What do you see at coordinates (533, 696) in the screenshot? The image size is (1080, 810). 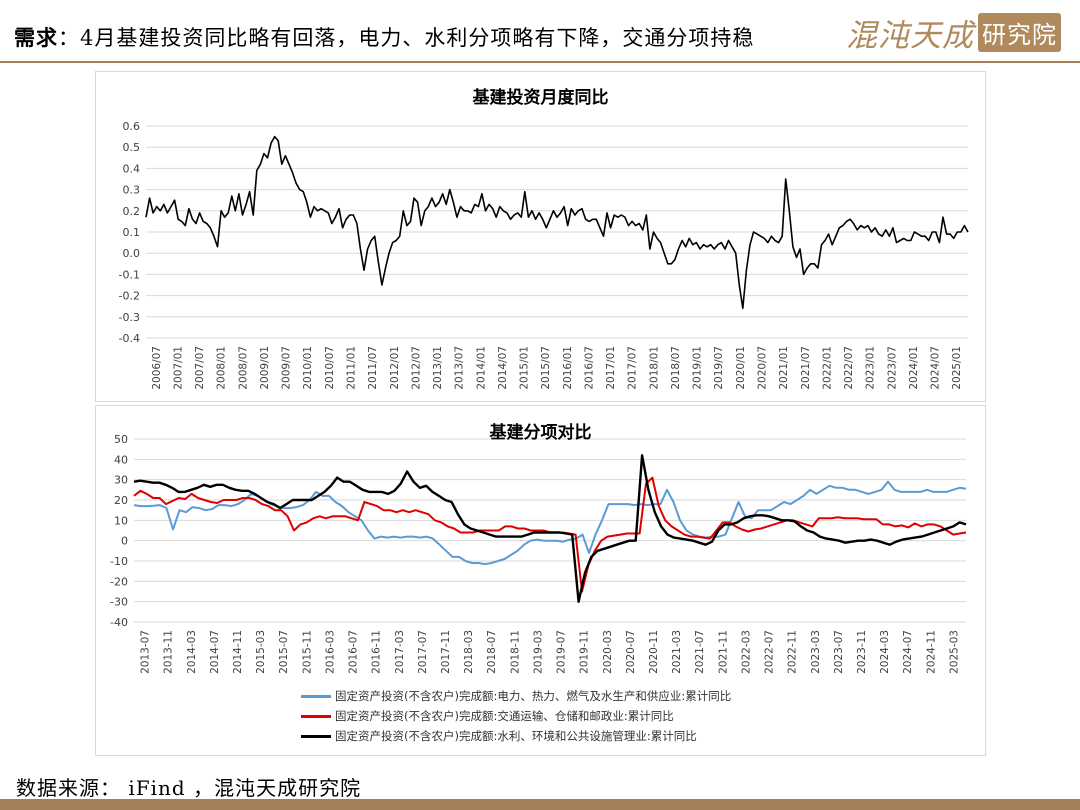 I see `legend-label: 固定资产投资(不含农户)完成额:电力、热力、燃气及水生产和供应业:累计同比` at bounding box center [533, 696].